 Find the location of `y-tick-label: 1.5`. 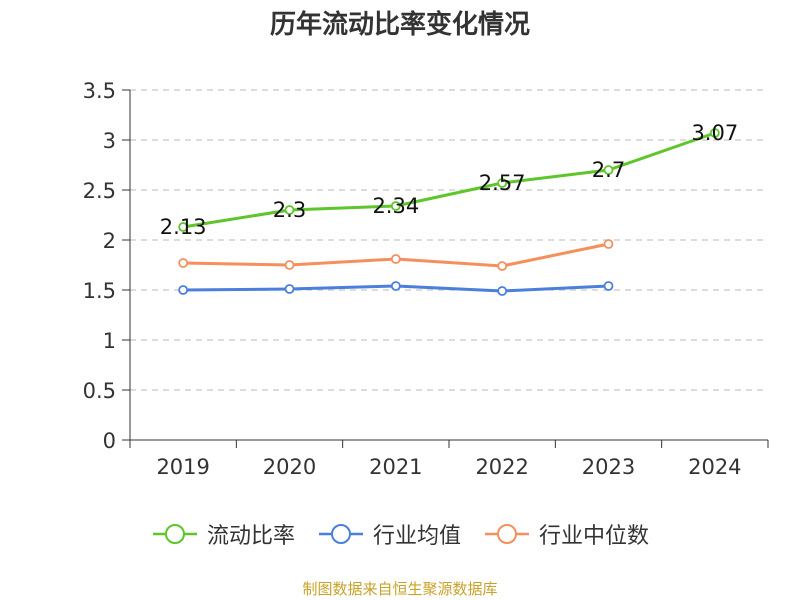

y-tick-label: 1.5 is located at coordinates (99, 291).